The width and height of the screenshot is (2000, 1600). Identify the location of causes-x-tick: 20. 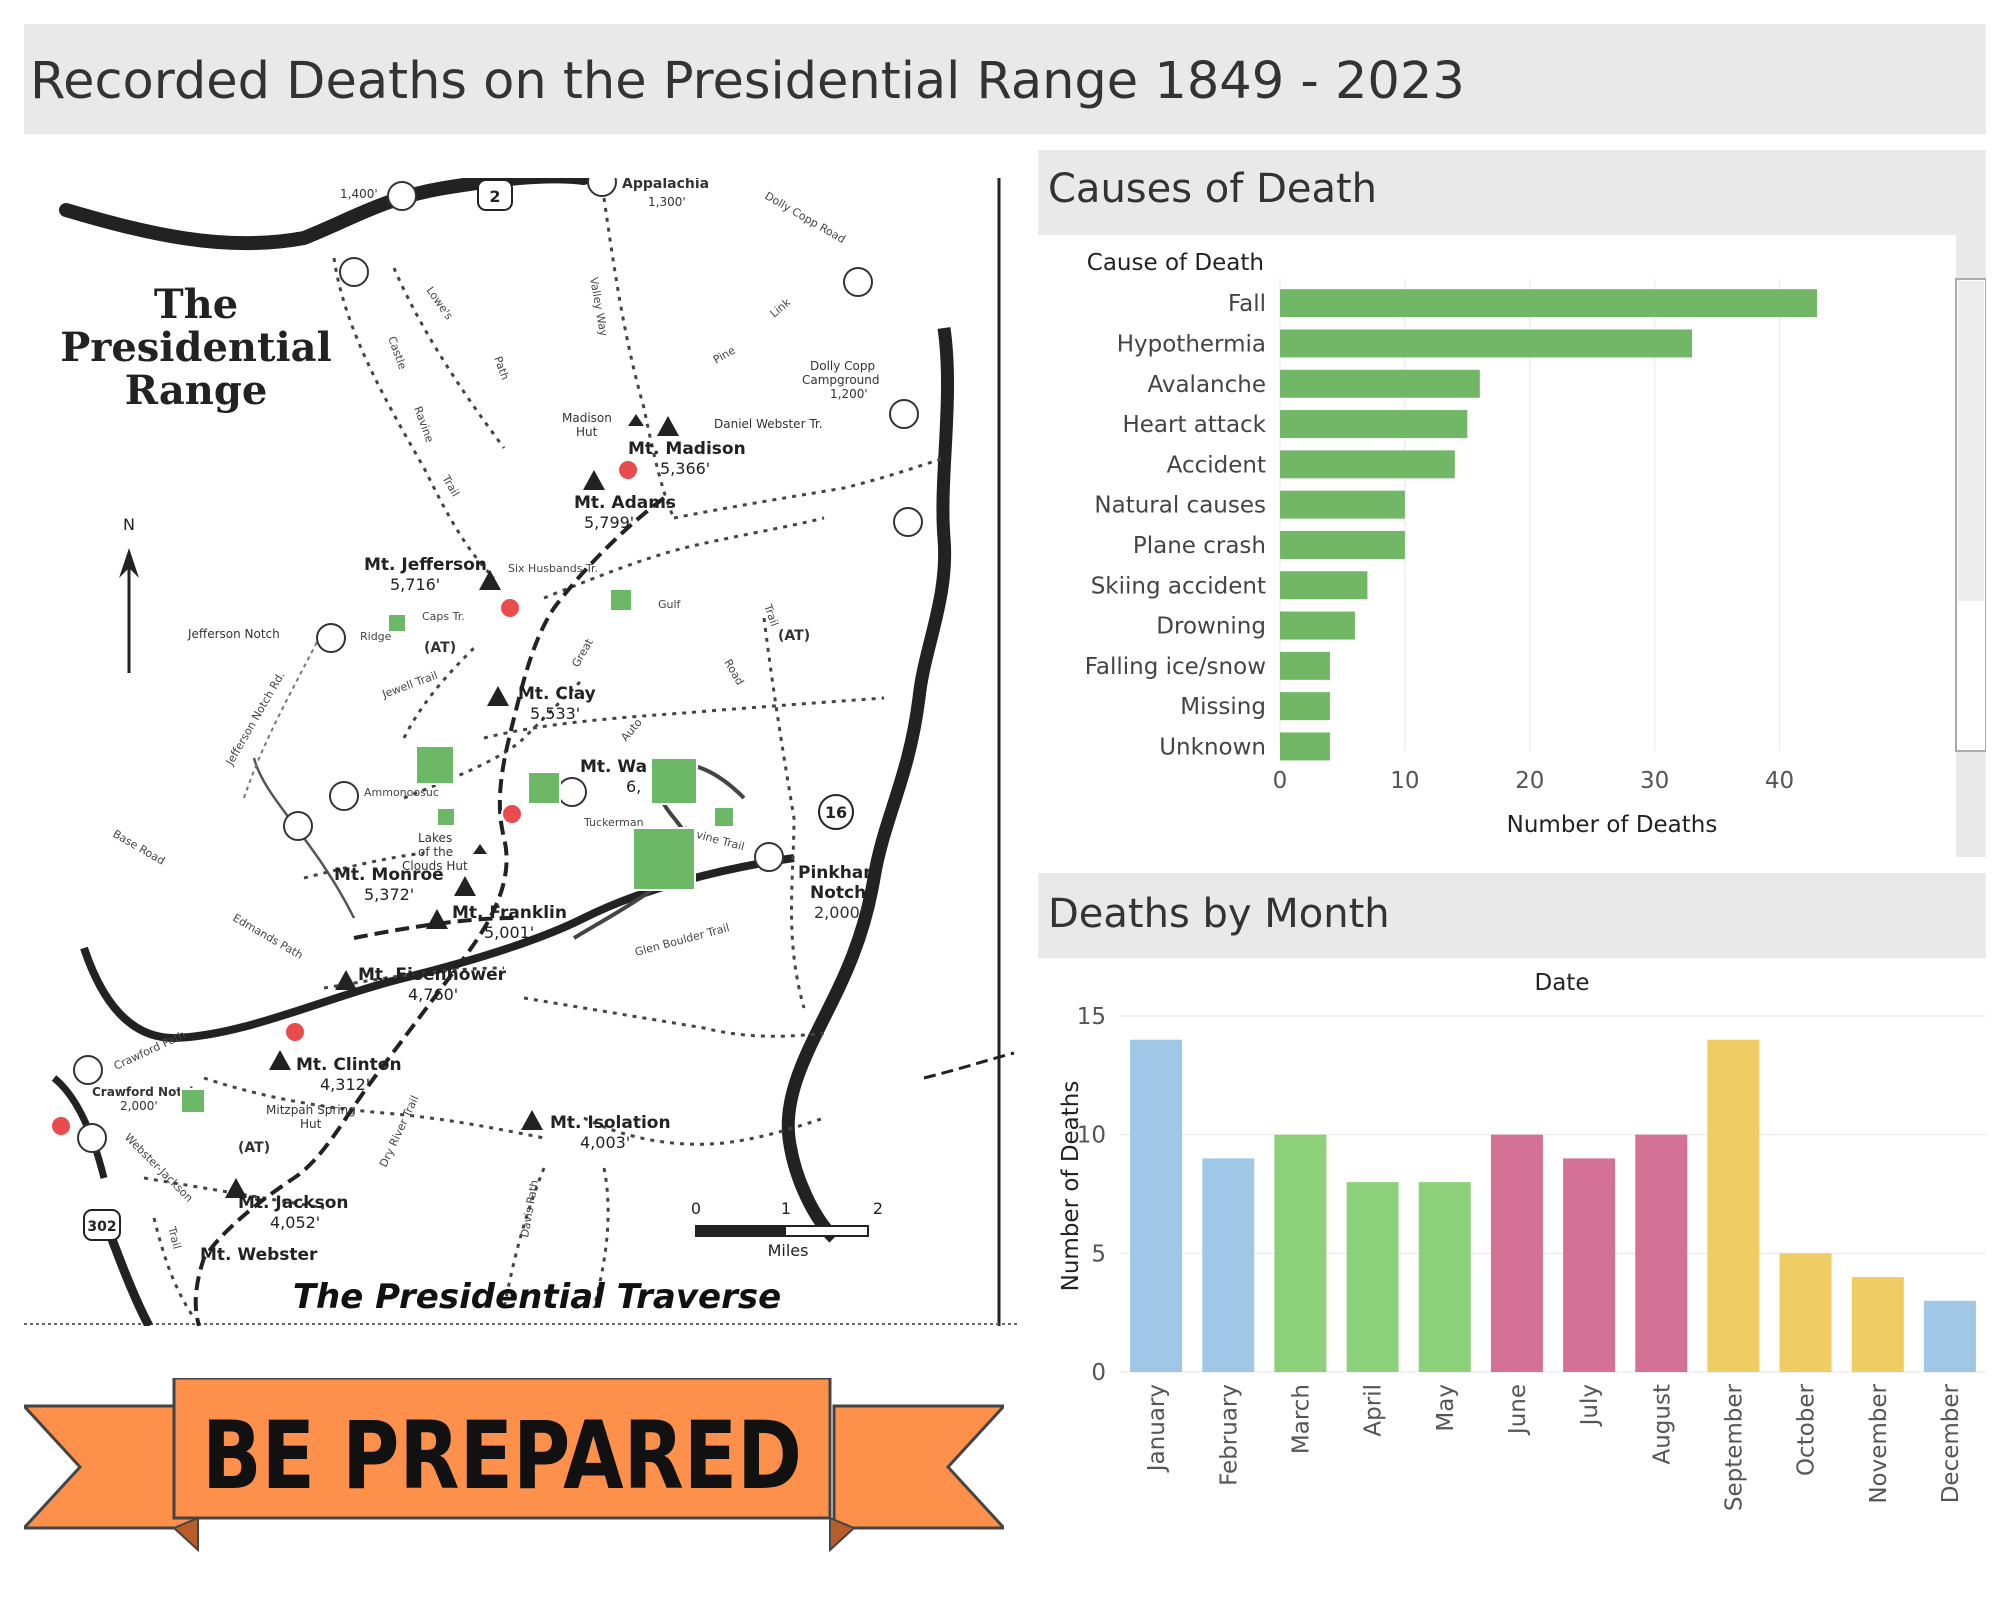
(1529, 781).